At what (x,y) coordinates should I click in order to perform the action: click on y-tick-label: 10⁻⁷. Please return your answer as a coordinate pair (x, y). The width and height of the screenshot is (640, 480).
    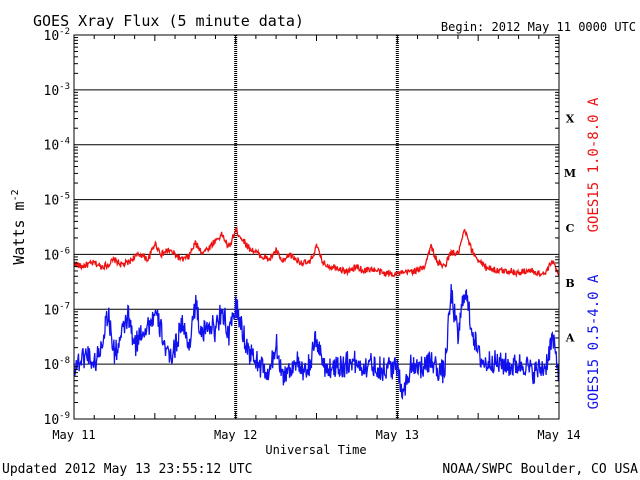
    Looking at the image, I should click on (57, 309).